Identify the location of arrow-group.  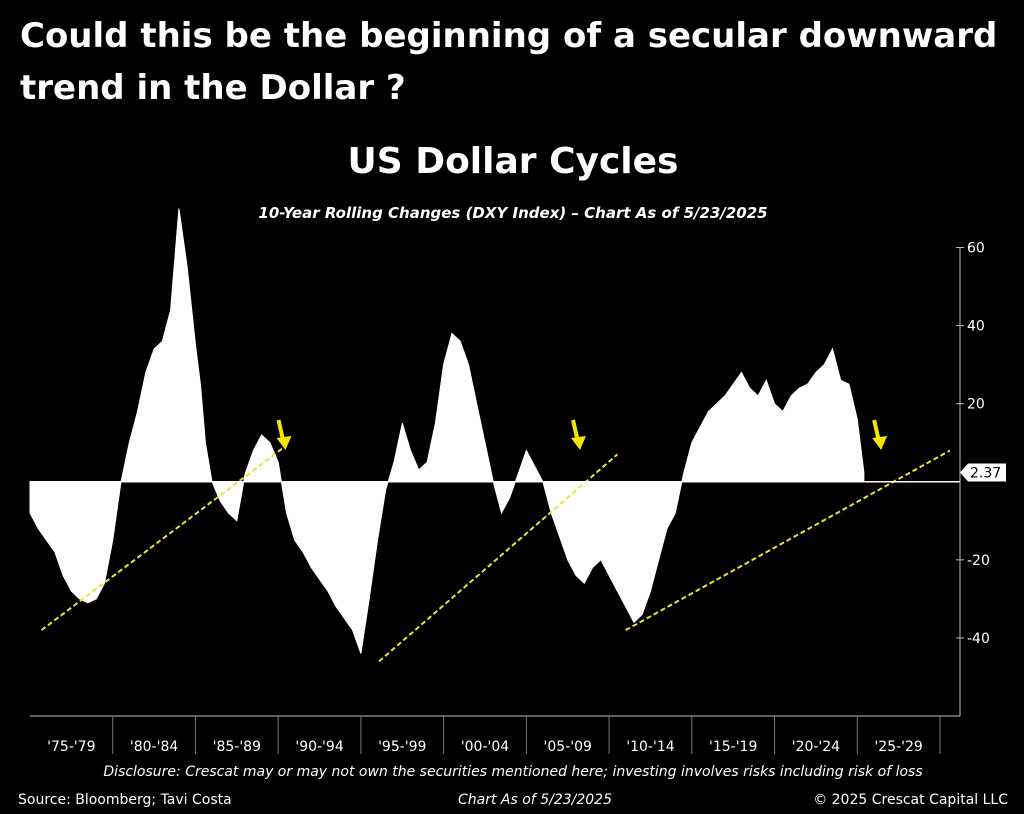
(582, 434).